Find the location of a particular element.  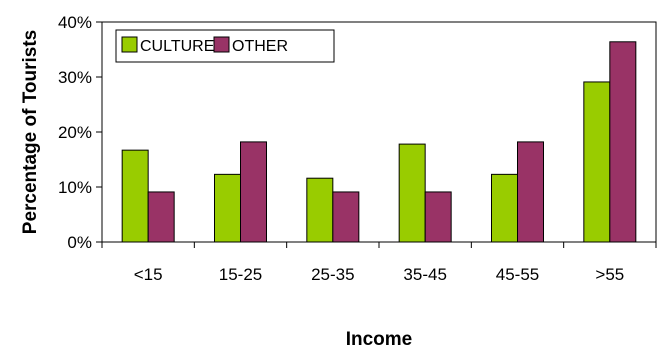

y-tick-label: 40% is located at coordinates (75, 22).